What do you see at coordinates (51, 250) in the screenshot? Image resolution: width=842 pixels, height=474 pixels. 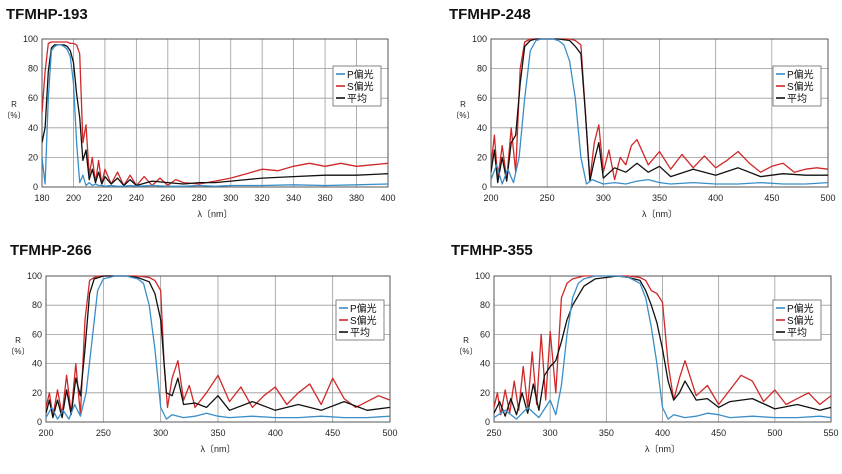 I see `chart-title: TFMHP-266` at bounding box center [51, 250].